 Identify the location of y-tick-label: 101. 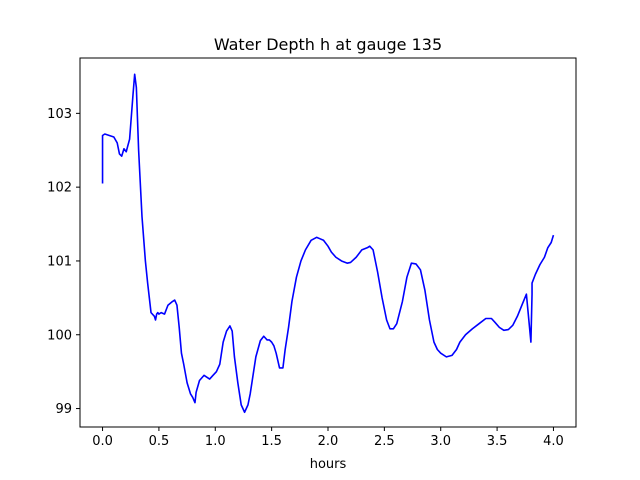
(59, 261).